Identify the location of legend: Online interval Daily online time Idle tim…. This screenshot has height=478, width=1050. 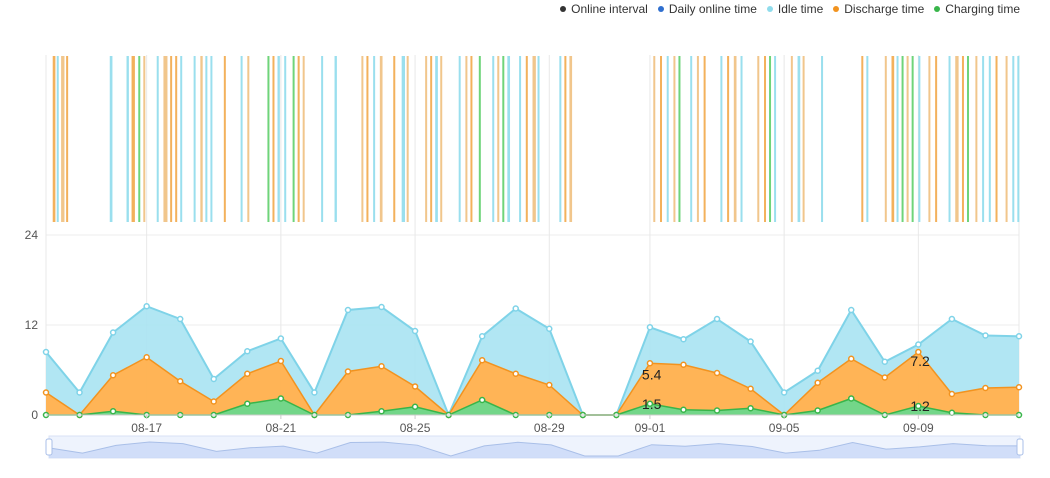
(790, 9).